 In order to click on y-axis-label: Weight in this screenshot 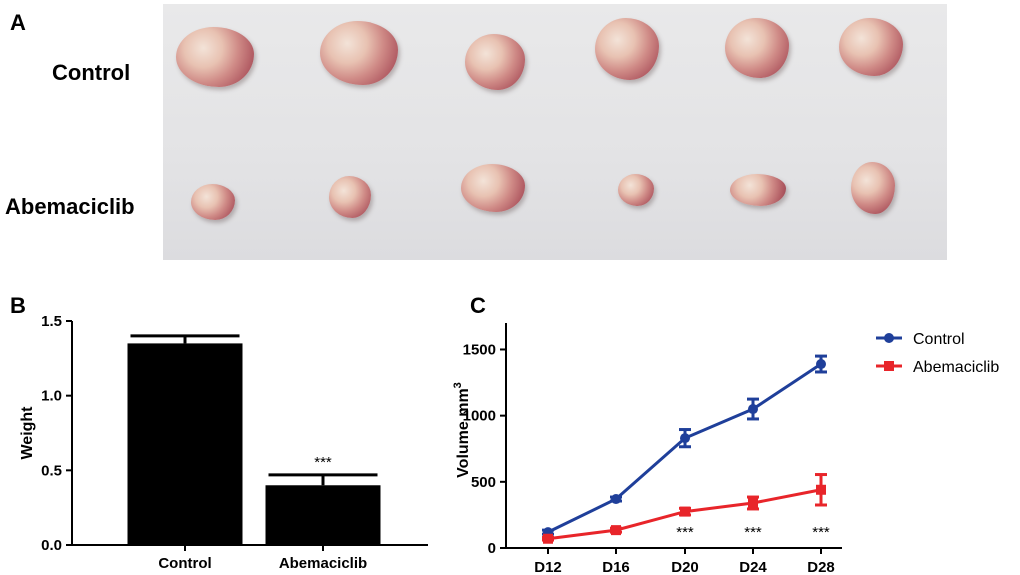, I will do `click(27, 433)`.